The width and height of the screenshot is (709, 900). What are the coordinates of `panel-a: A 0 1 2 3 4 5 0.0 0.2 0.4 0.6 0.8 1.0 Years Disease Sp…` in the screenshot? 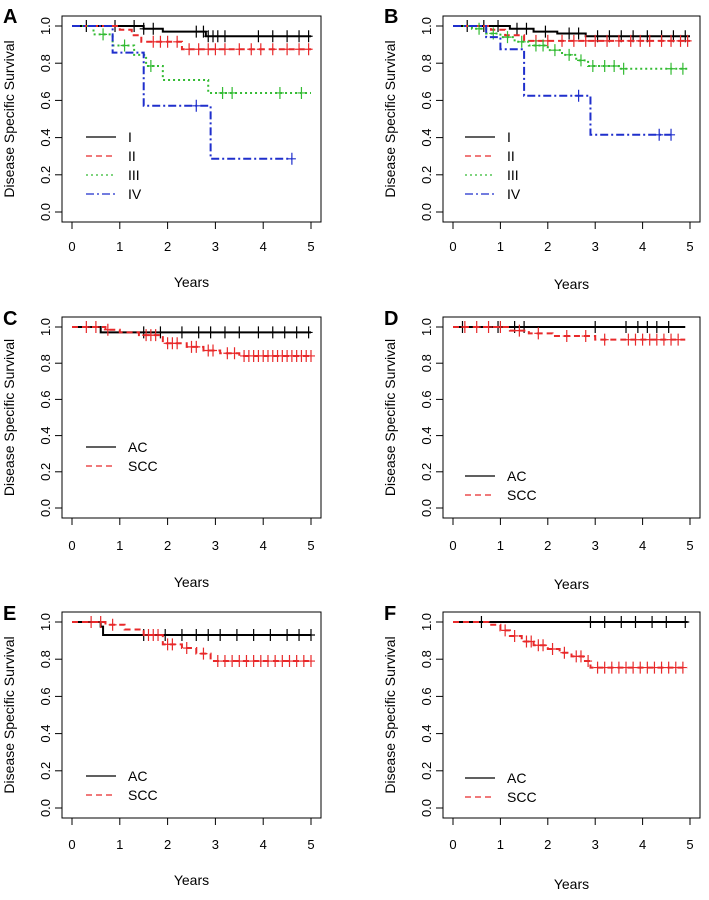 It's located at (161, 148).